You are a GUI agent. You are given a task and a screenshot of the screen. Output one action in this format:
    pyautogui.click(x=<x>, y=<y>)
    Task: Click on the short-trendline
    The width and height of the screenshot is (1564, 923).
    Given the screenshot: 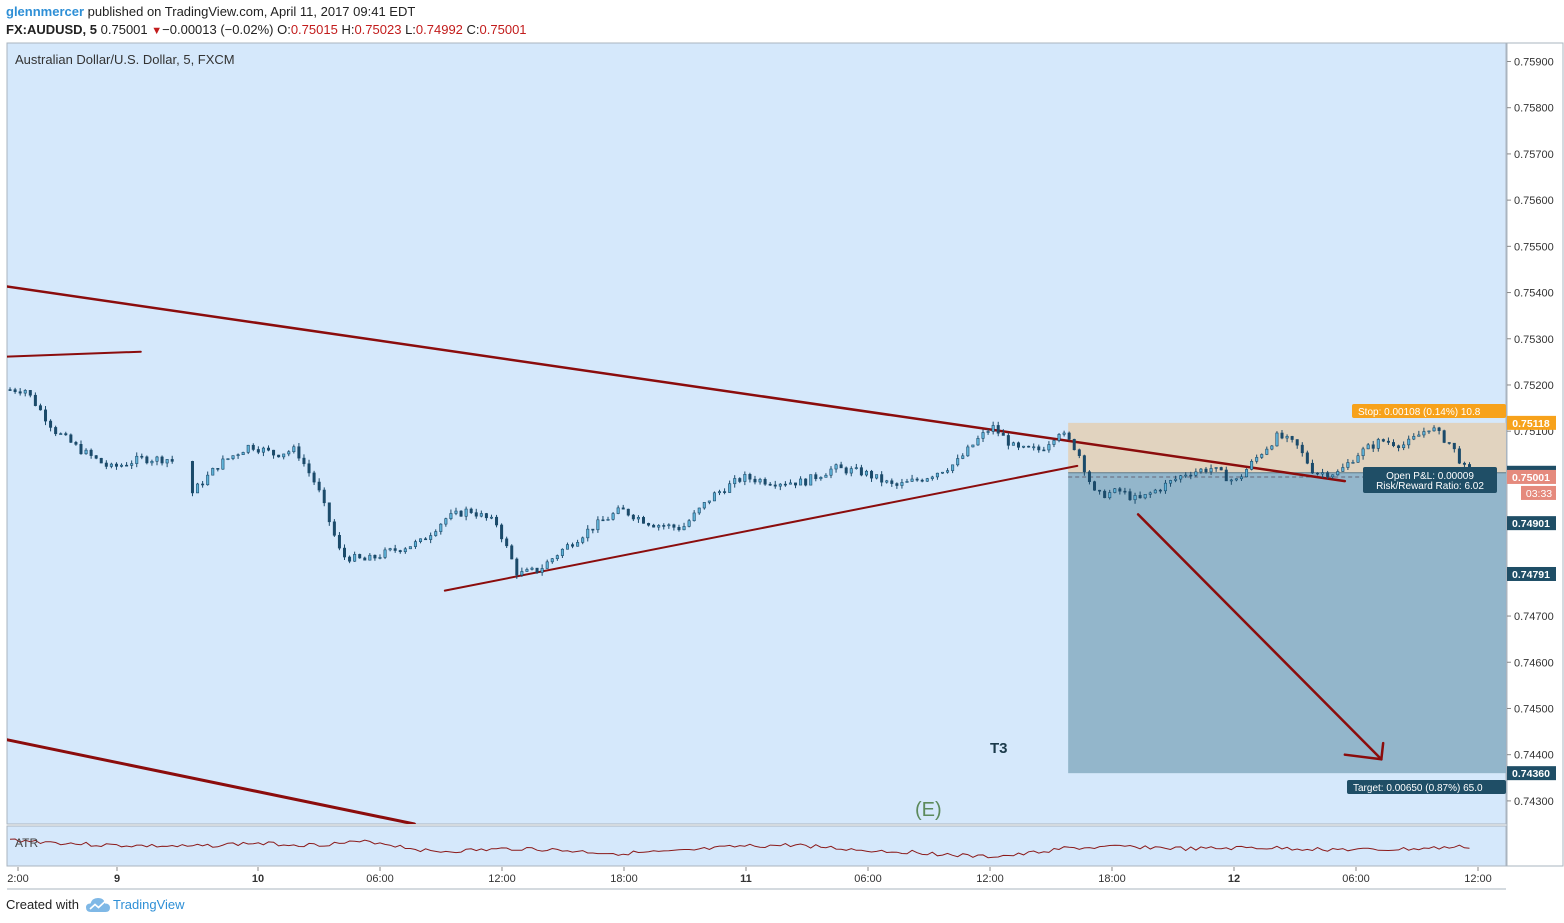 What is the action you would take?
    pyautogui.click(x=71, y=354)
    